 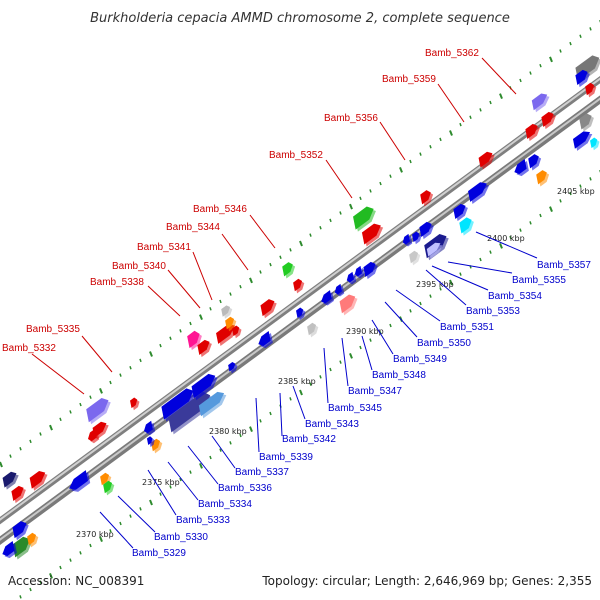 I want to click on gene-label: Bamb_5353, so click(x=493, y=311).